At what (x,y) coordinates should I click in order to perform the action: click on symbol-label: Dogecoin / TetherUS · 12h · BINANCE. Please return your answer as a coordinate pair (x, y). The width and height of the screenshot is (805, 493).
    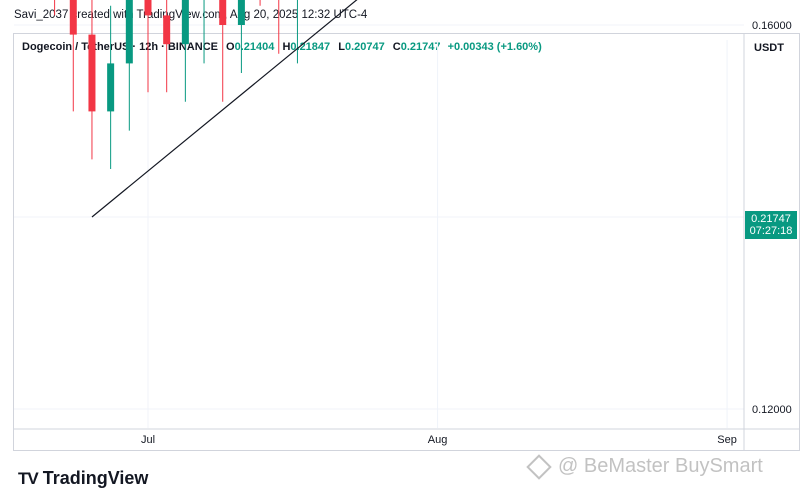
    Looking at the image, I should click on (120, 47).